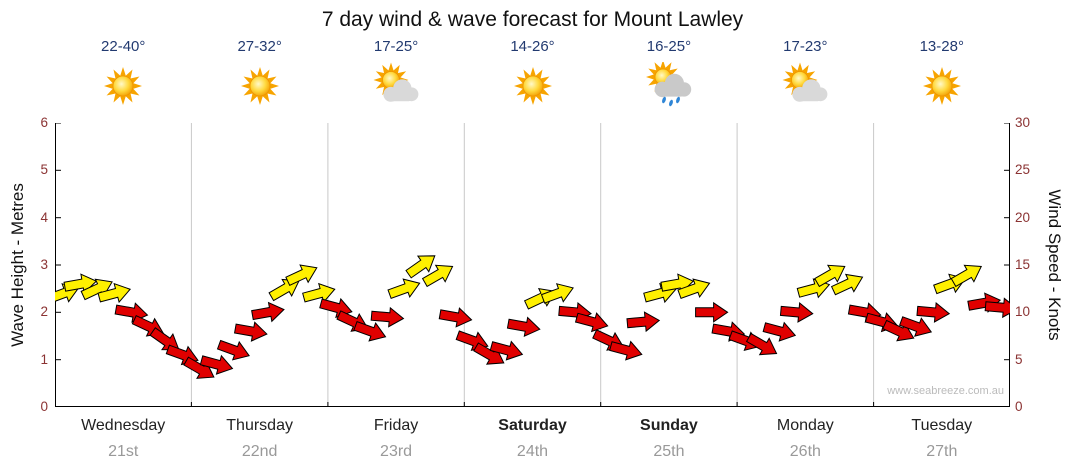 This screenshot has width=1080, height=475. What do you see at coordinates (44, 264) in the screenshot?
I see `wave-height-tick-label: 3` at bounding box center [44, 264].